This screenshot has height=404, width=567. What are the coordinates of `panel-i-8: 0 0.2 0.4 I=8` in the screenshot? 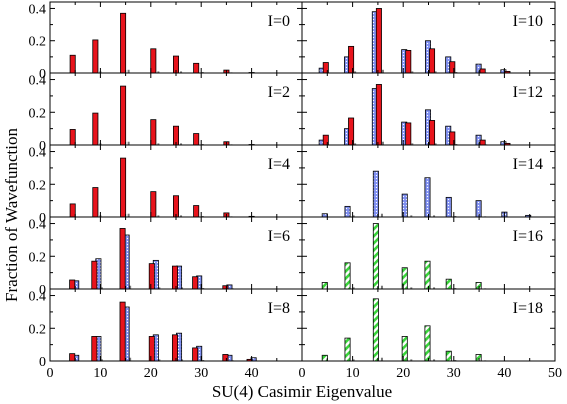 It's located at (166, 329).